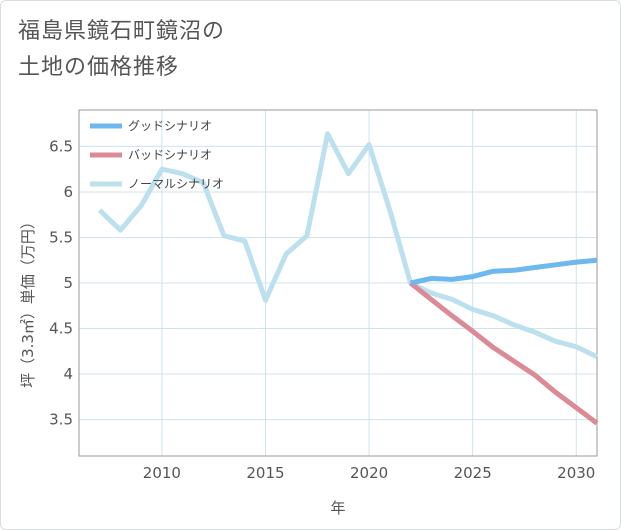  What do you see at coordinates (265, 473) in the screenshot?
I see `x-tick-label: 2015` at bounding box center [265, 473].